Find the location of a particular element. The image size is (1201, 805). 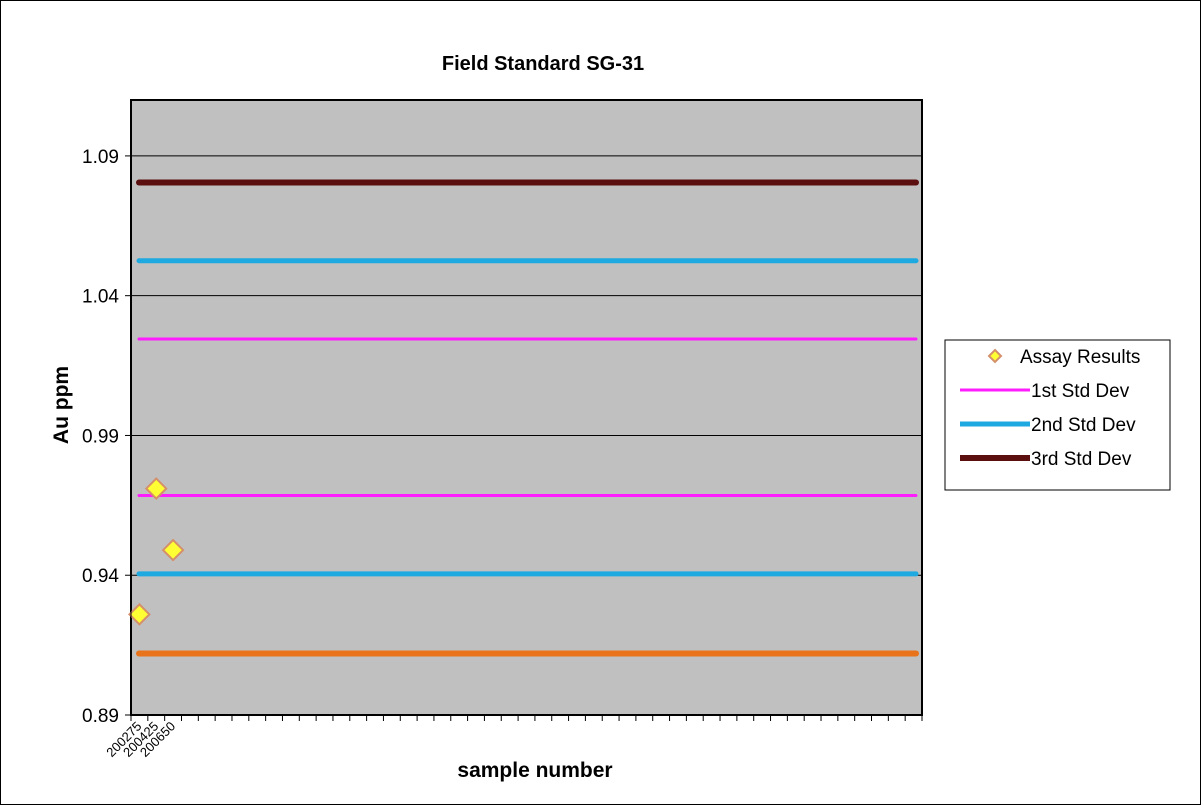

y-tick-label: 0.99 is located at coordinates (100, 436).